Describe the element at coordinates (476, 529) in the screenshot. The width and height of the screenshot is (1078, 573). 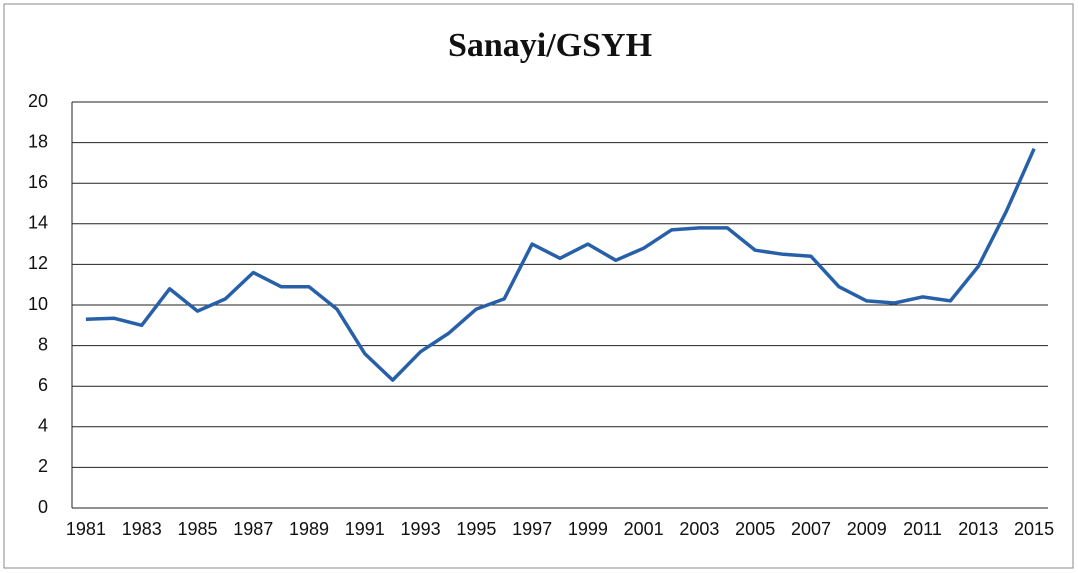
I see `x-tick-label: 1995` at that location.